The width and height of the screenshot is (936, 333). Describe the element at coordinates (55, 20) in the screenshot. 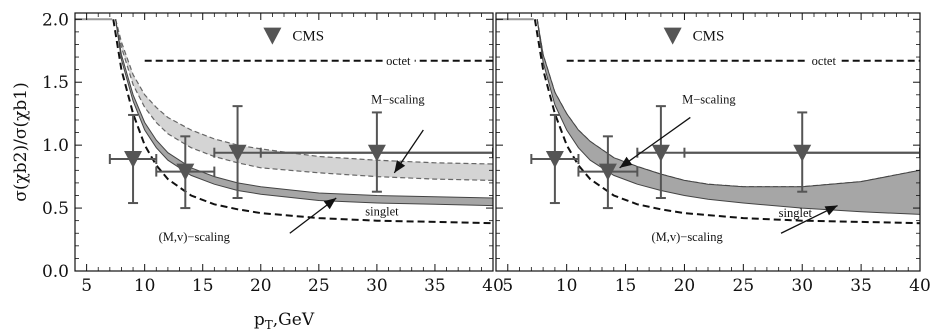

I see `y-tick-label: 2.0` at that location.